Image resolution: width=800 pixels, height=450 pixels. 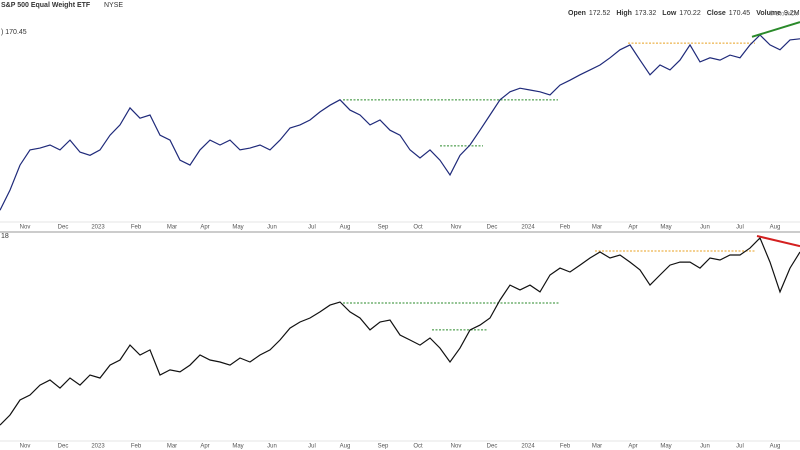 I want to click on panel-label: ) 170.45, so click(x=14, y=32).